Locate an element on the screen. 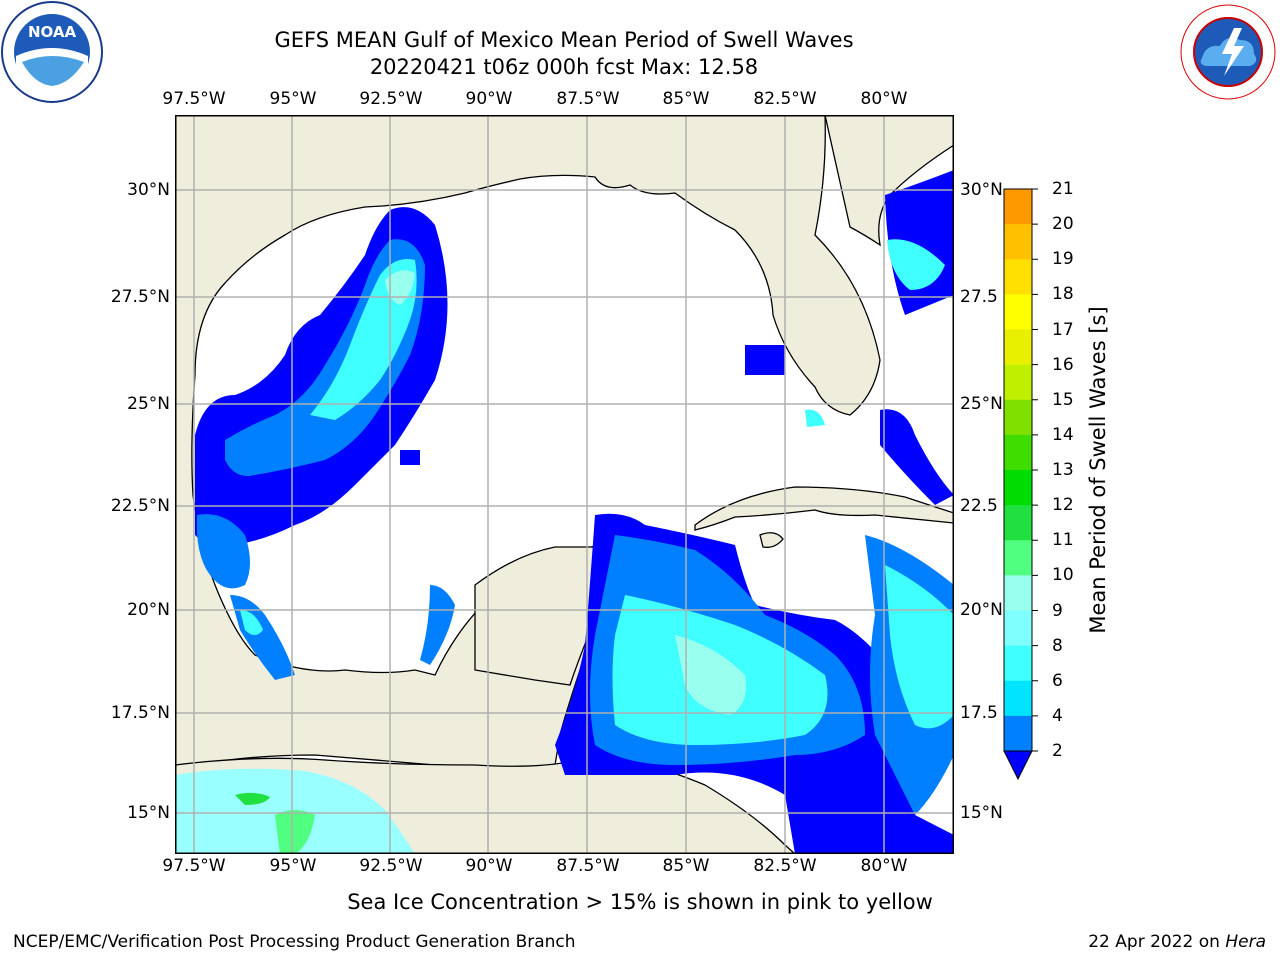  lon-label-bottom: 87.5°W is located at coordinates (588, 866).